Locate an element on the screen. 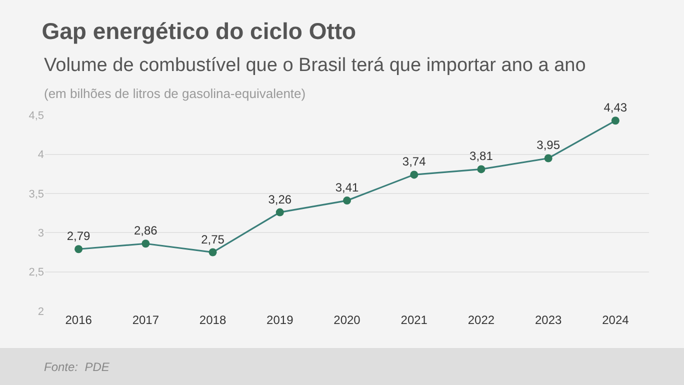  x-tick-label: 2019 is located at coordinates (280, 320).